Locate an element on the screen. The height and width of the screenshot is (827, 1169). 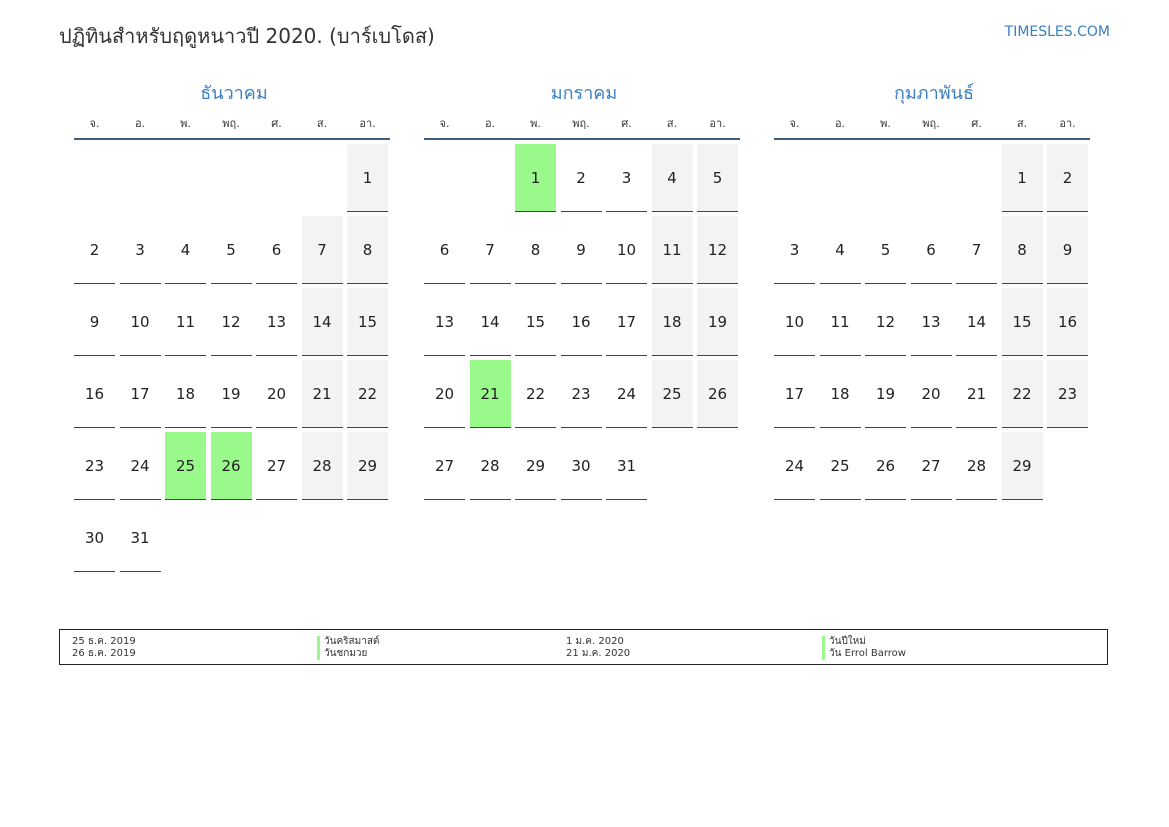
weekday-label: อา. is located at coordinates (717, 123).